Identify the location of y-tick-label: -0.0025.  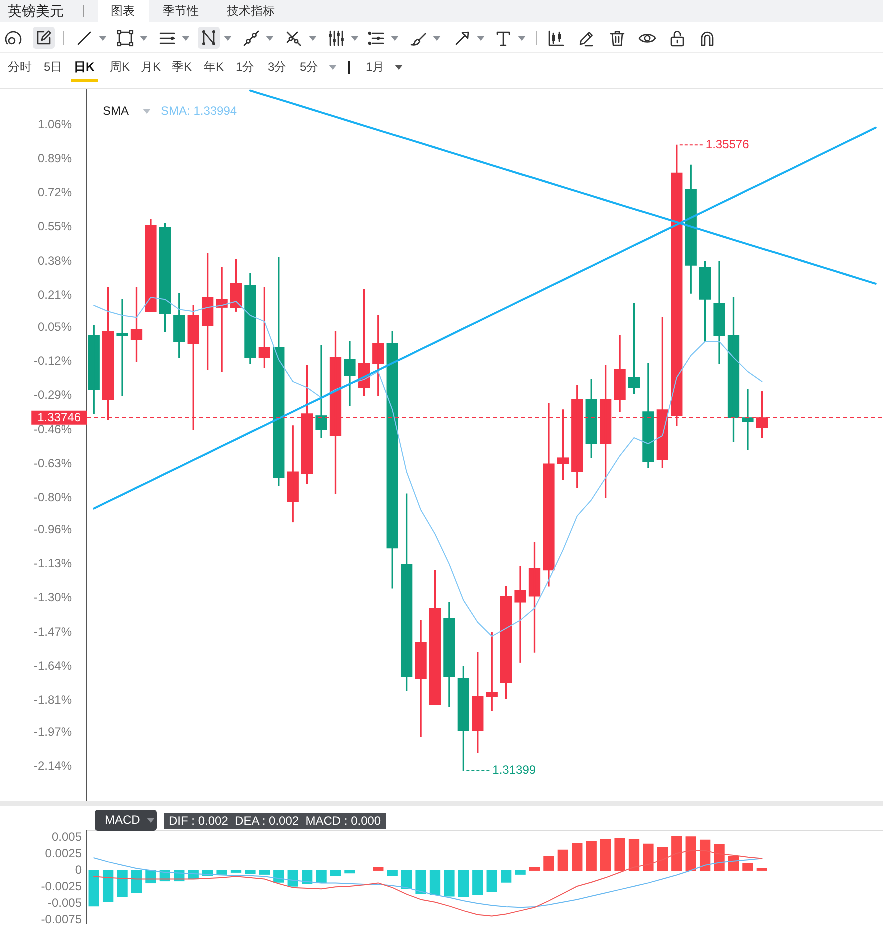
(61, 886).